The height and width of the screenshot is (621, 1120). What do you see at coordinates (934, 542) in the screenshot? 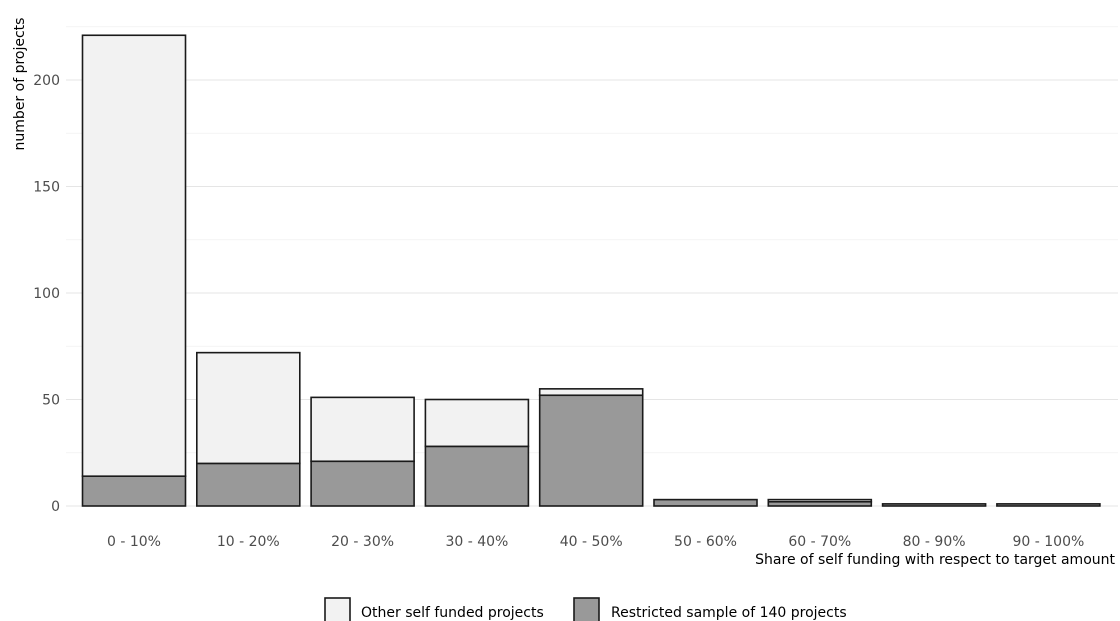
I see `x-tick-label: 80 - 90%` at bounding box center [934, 542].